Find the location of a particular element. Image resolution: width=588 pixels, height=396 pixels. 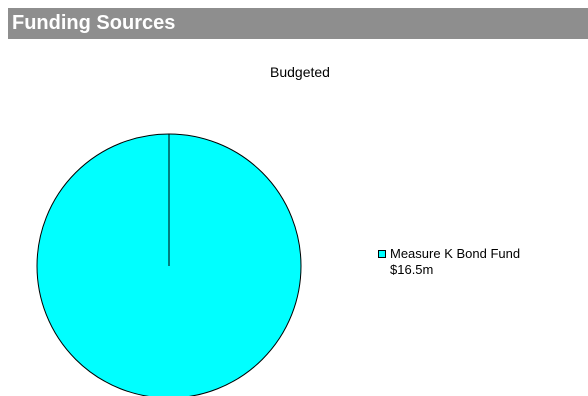

legend-swatch is located at coordinates (382, 254).